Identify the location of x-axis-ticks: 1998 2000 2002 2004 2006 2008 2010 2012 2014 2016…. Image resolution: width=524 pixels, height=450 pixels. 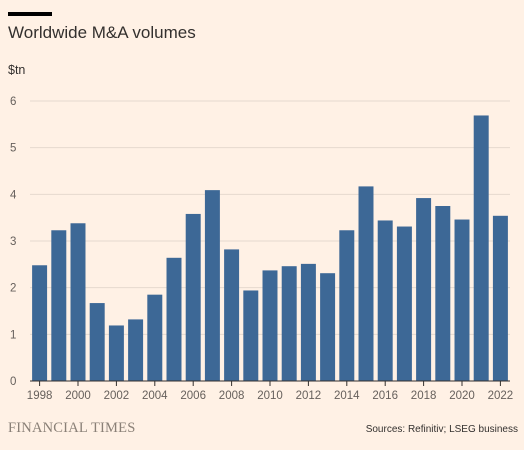
(270, 391).